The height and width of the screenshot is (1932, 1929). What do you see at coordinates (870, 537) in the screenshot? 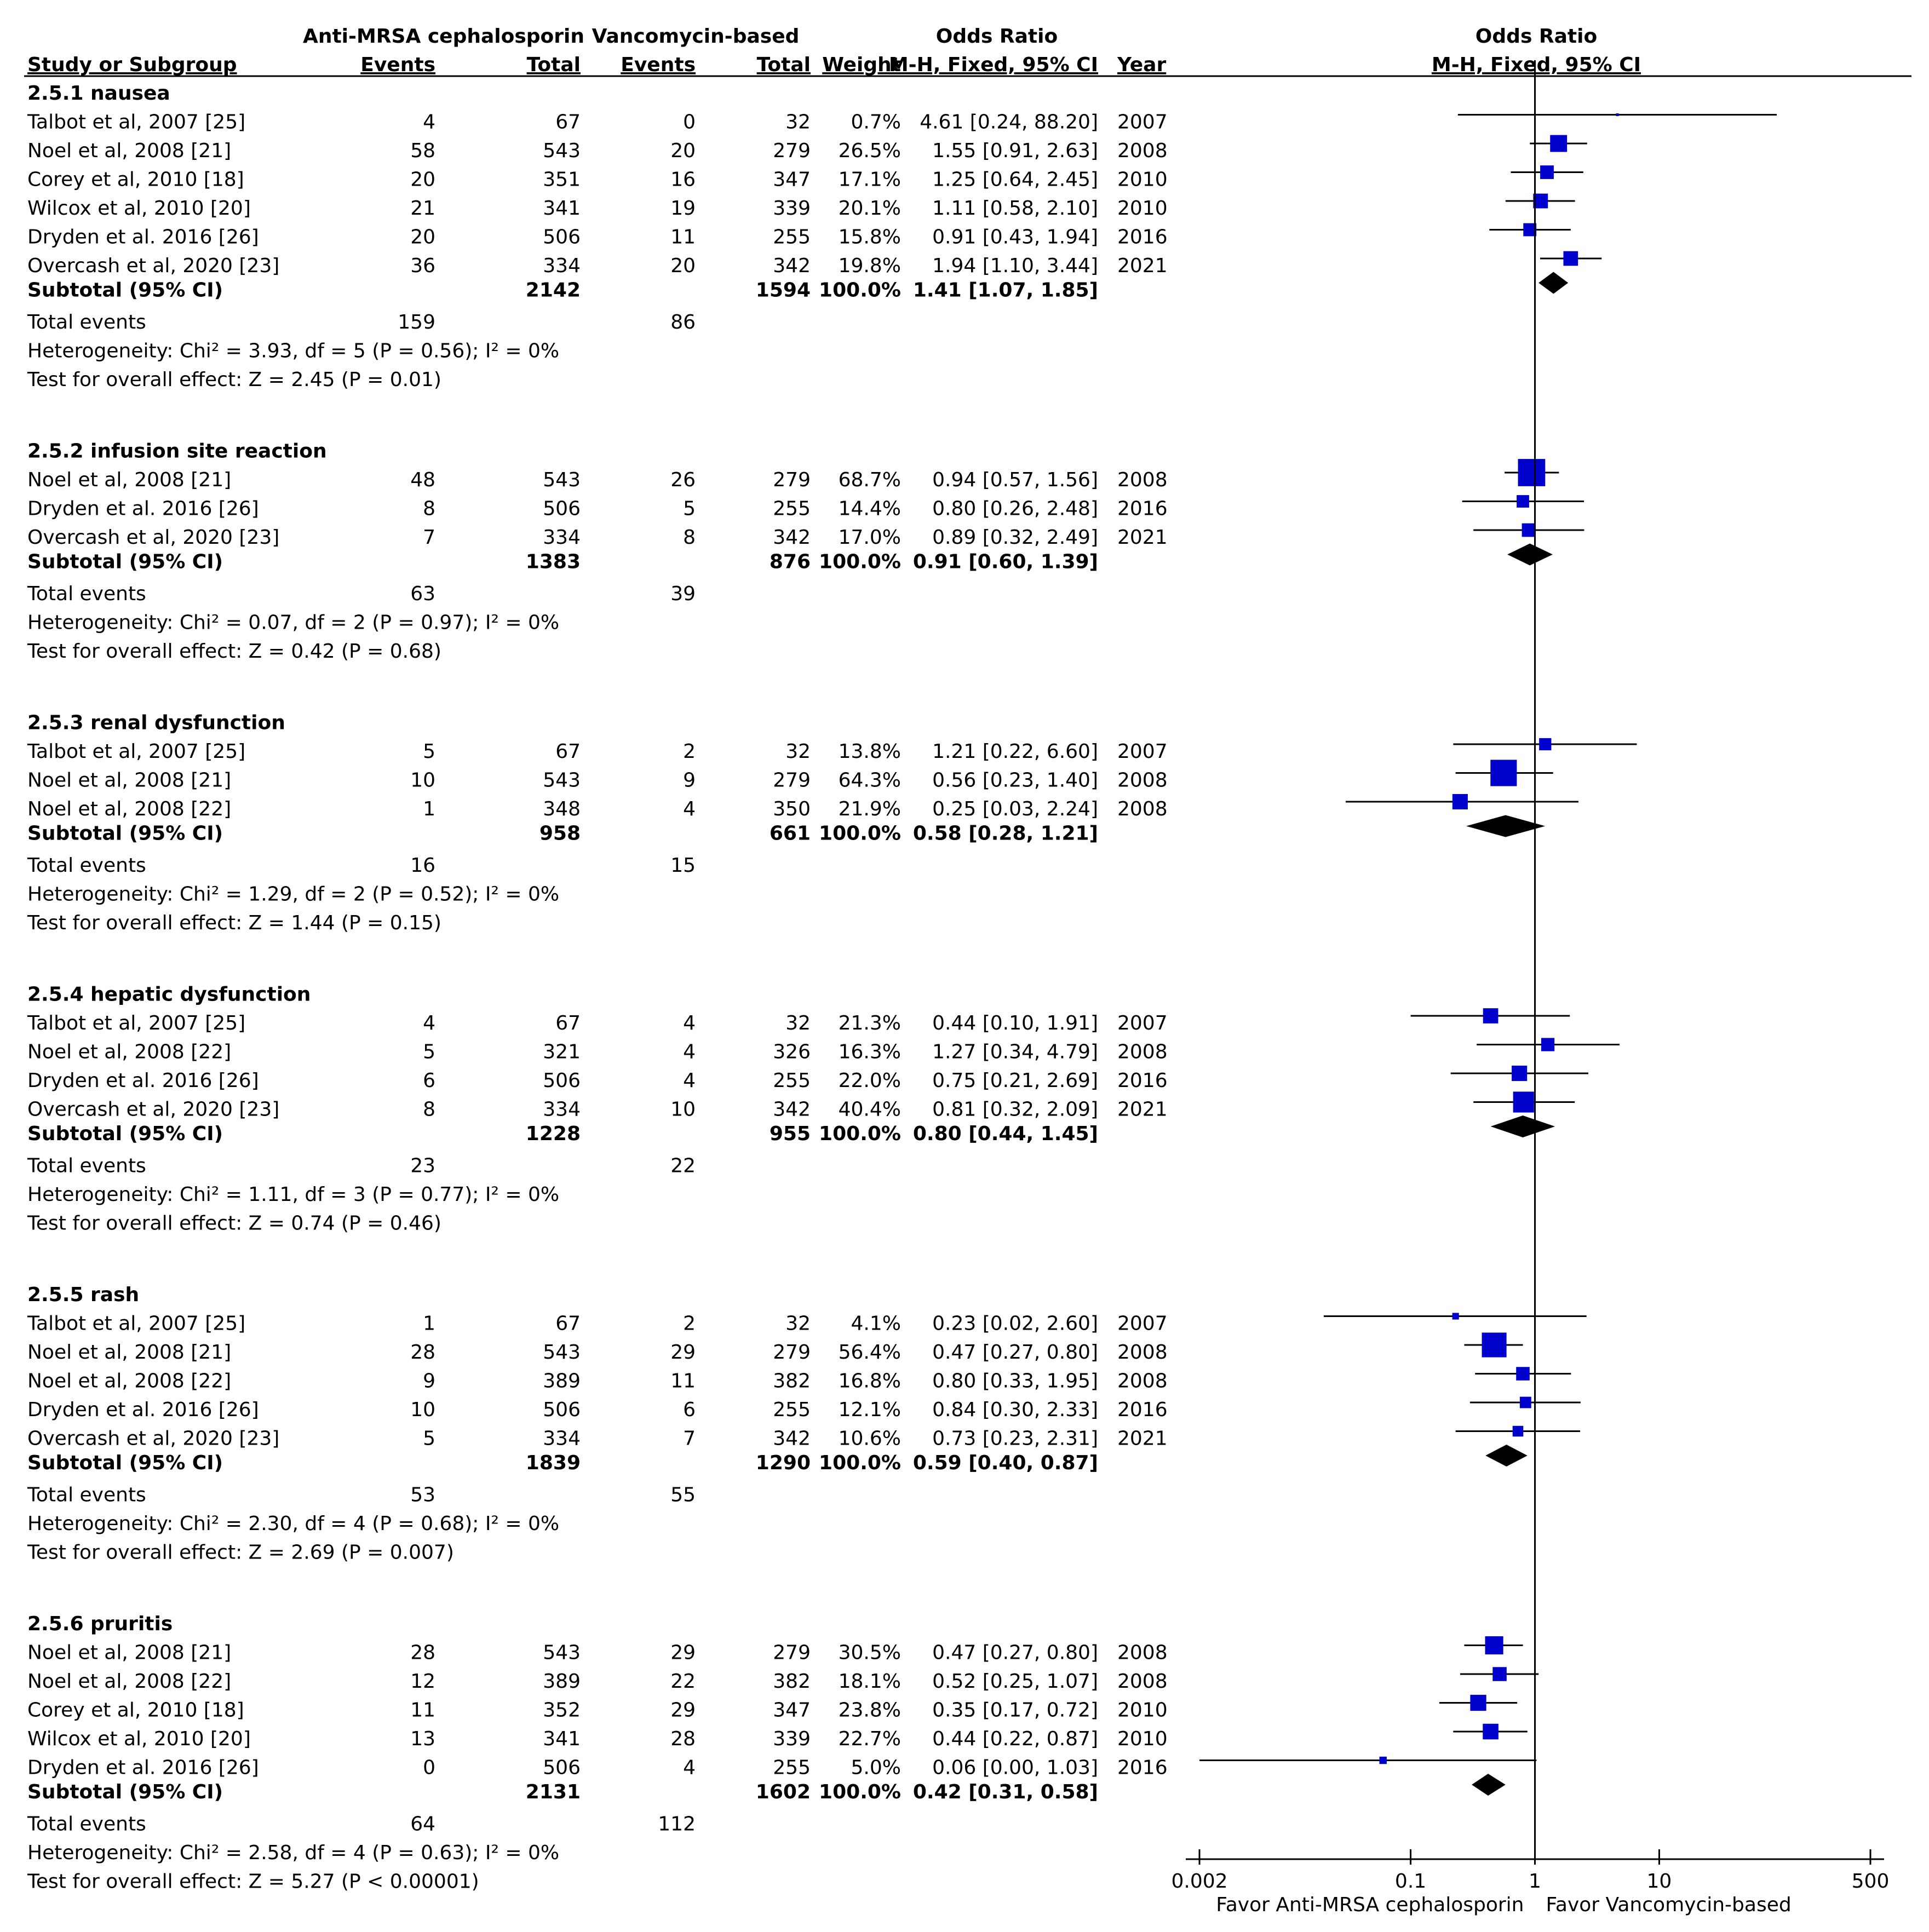
I see `weight-value: 17.0%` at bounding box center [870, 537].